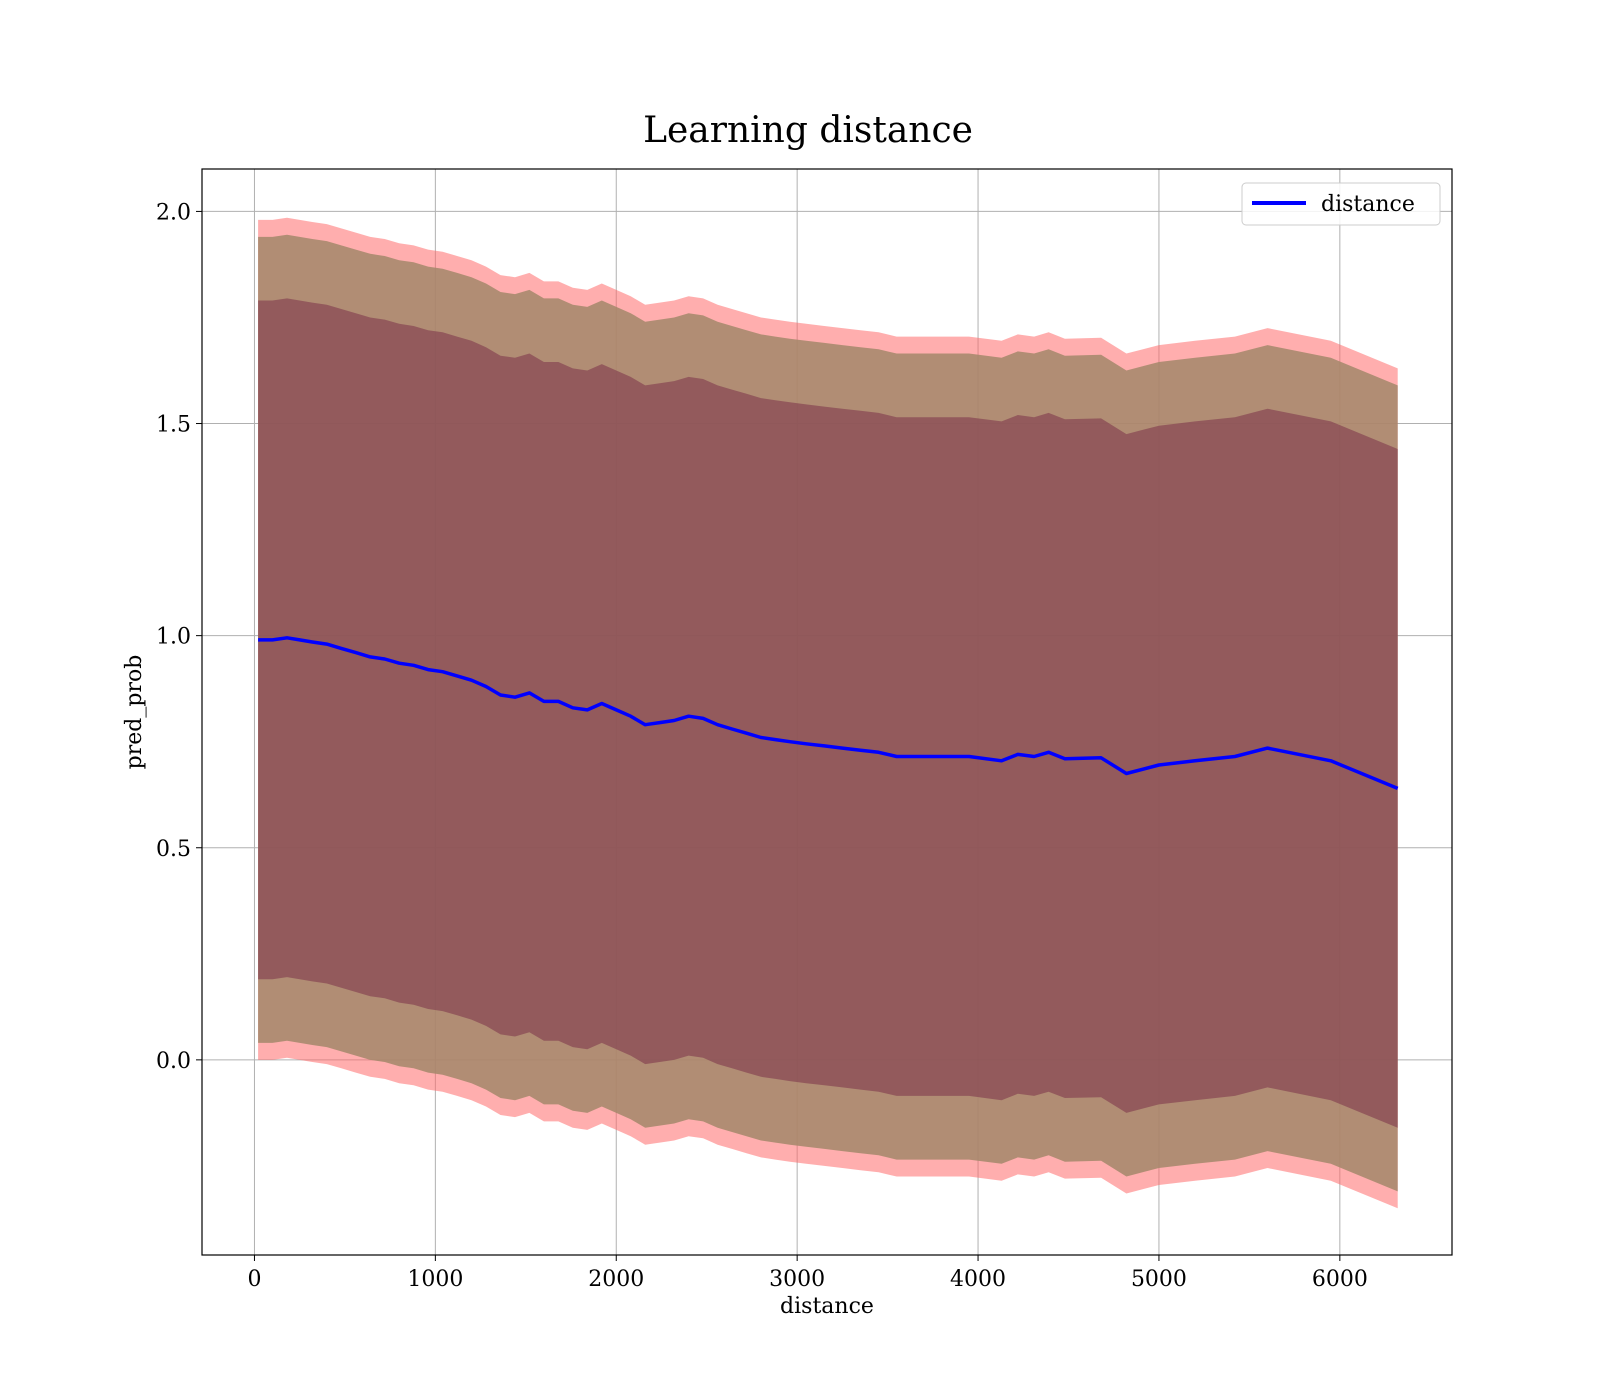 Image resolution: width=1600 pixels, height=1400 pixels. I want to click on x-tick-label: 5000, so click(1159, 1279).